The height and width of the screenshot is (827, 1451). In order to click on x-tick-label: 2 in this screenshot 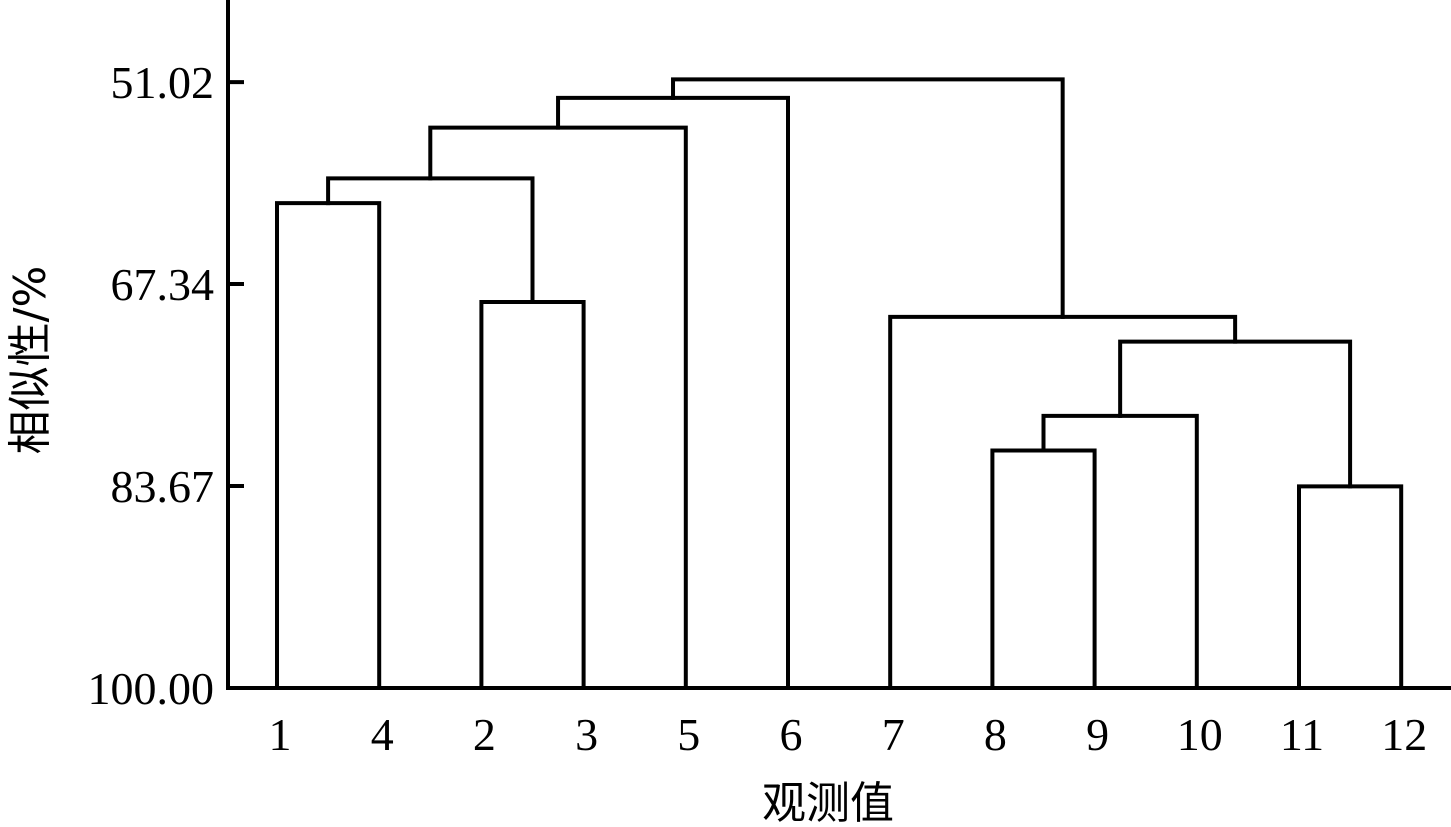, I will do `click(484, 734)`.